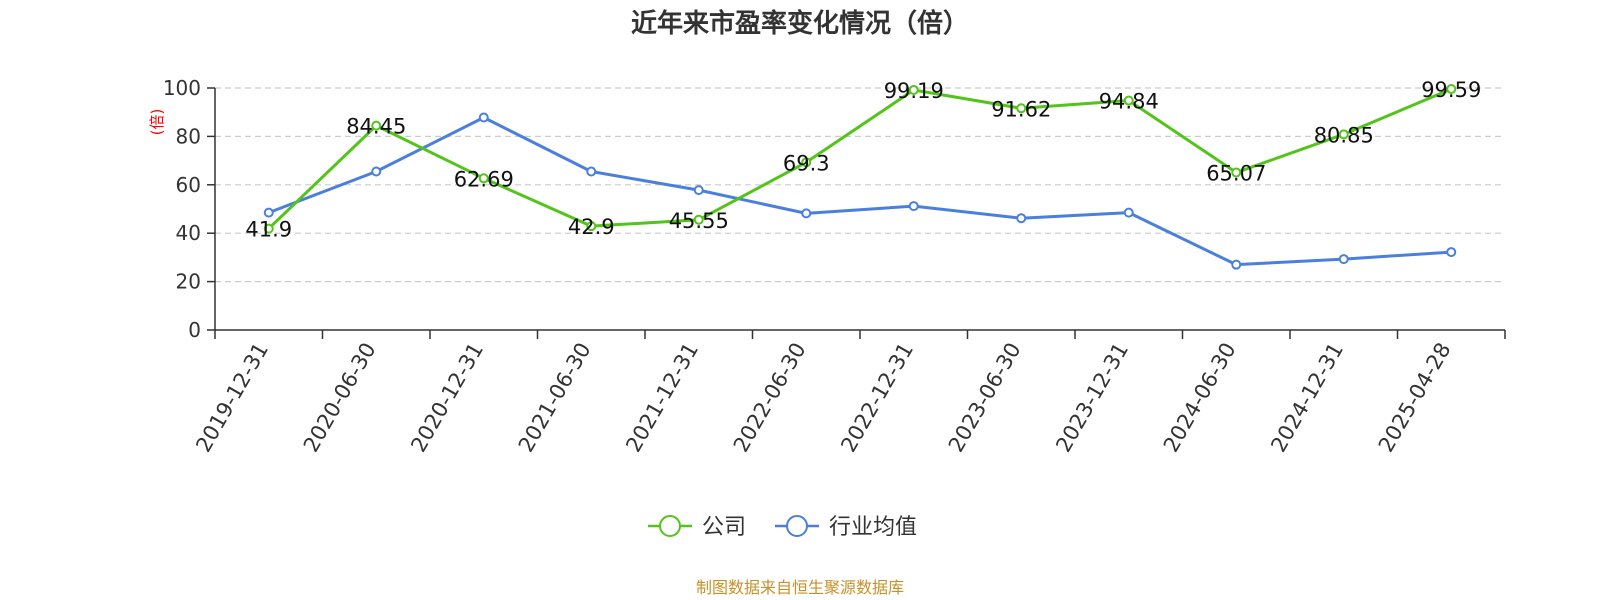 The width and height of the screenshot is (1600, 600). I want to click on data-label: 41.9, so click(268, 230).